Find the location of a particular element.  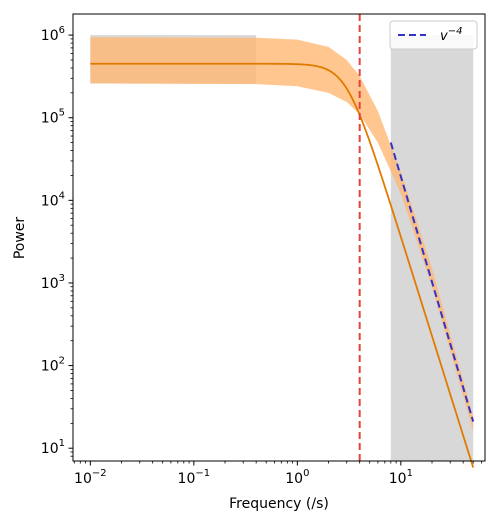

legend: v−4 is located at coordinates (433, 35).